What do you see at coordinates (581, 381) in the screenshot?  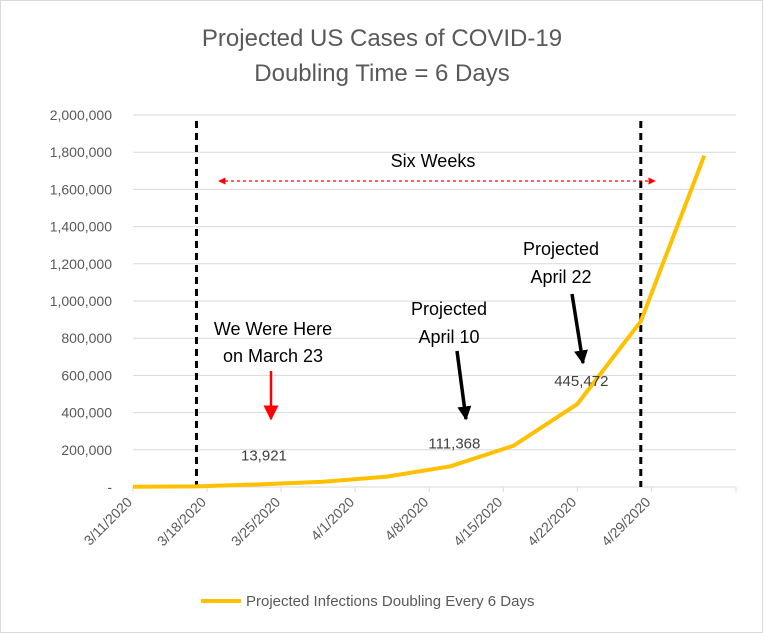 I see `data-label: 445,472` at bounding box center [581, 381].